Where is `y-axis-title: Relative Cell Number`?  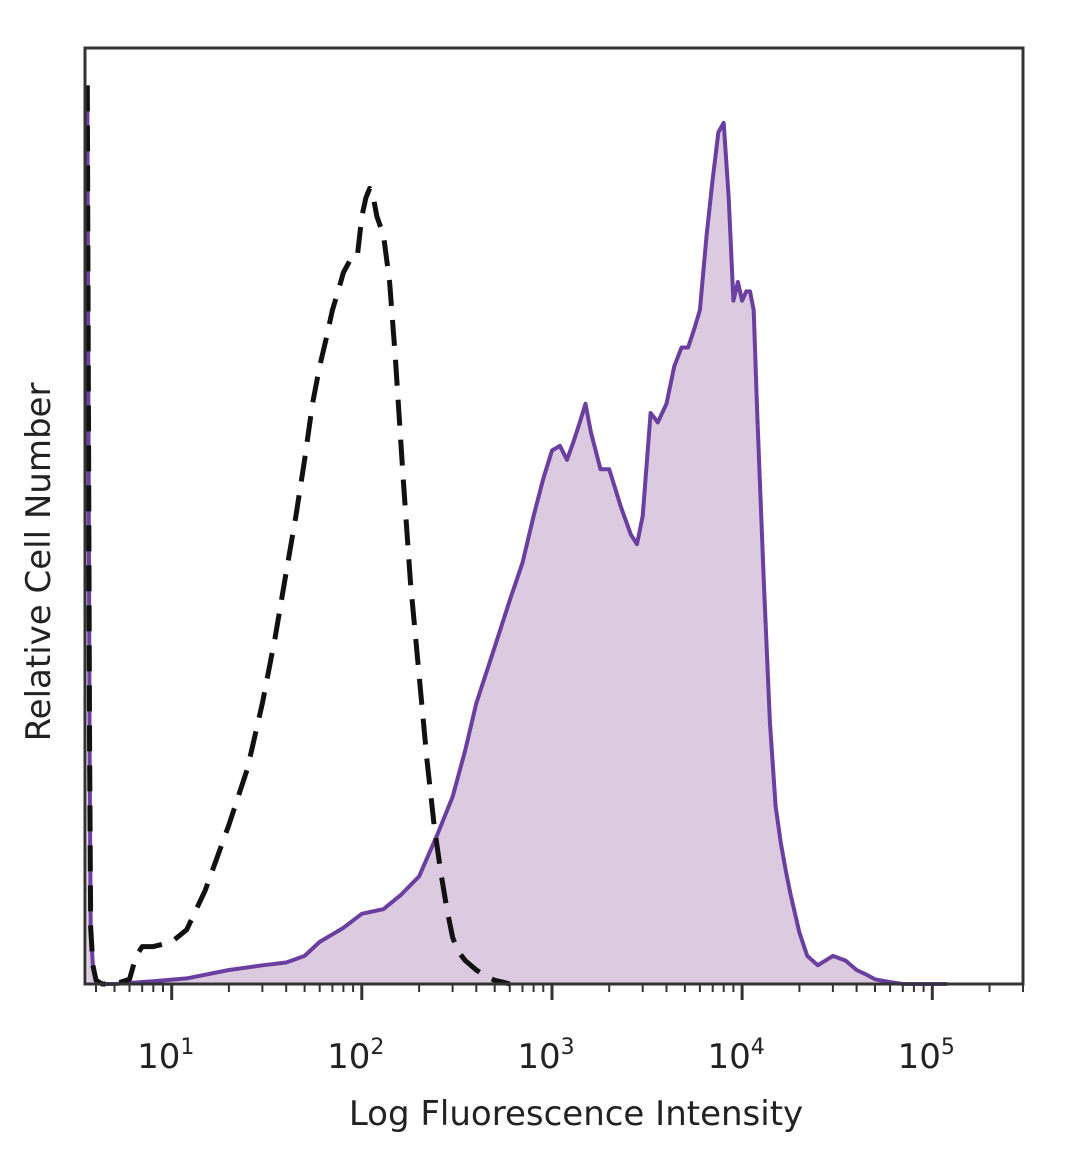
y-axis-title: Relative Cell Number is located at coordinates (39, 562).